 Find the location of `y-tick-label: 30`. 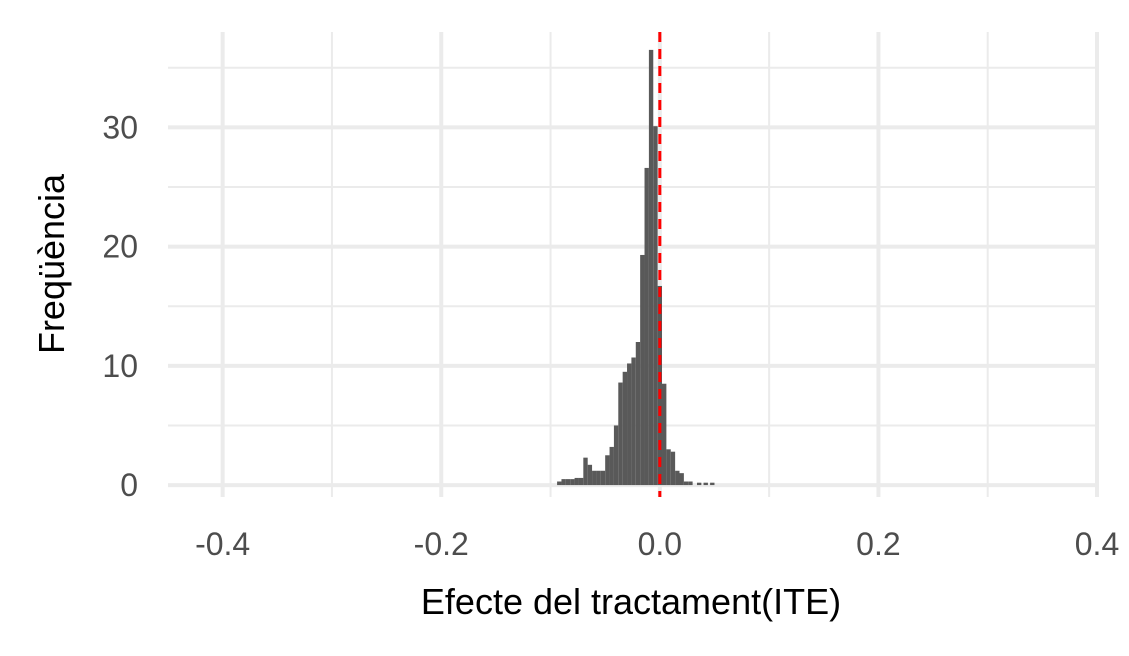

y-tick-label: 30 is located at coordinates (120, 127).